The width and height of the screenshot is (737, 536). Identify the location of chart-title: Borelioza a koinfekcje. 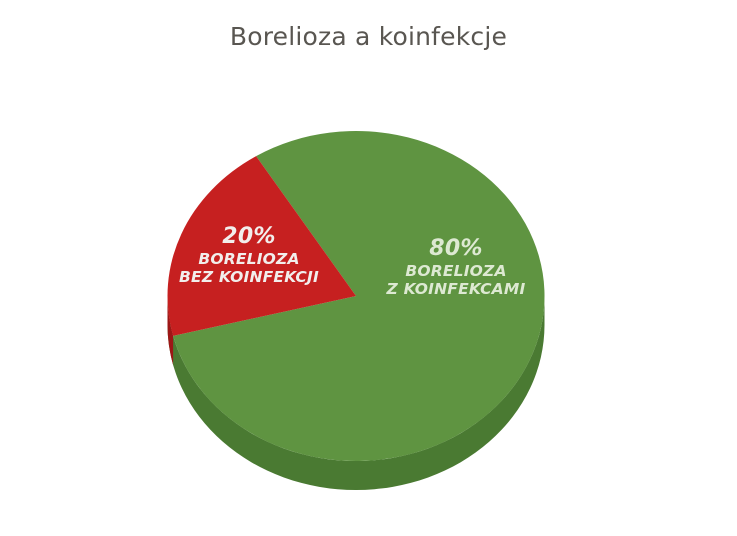
(368, 36).